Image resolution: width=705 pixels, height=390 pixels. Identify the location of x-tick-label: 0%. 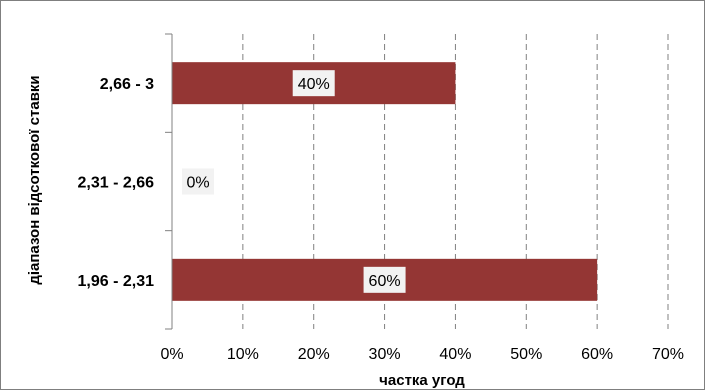
(171, 354).